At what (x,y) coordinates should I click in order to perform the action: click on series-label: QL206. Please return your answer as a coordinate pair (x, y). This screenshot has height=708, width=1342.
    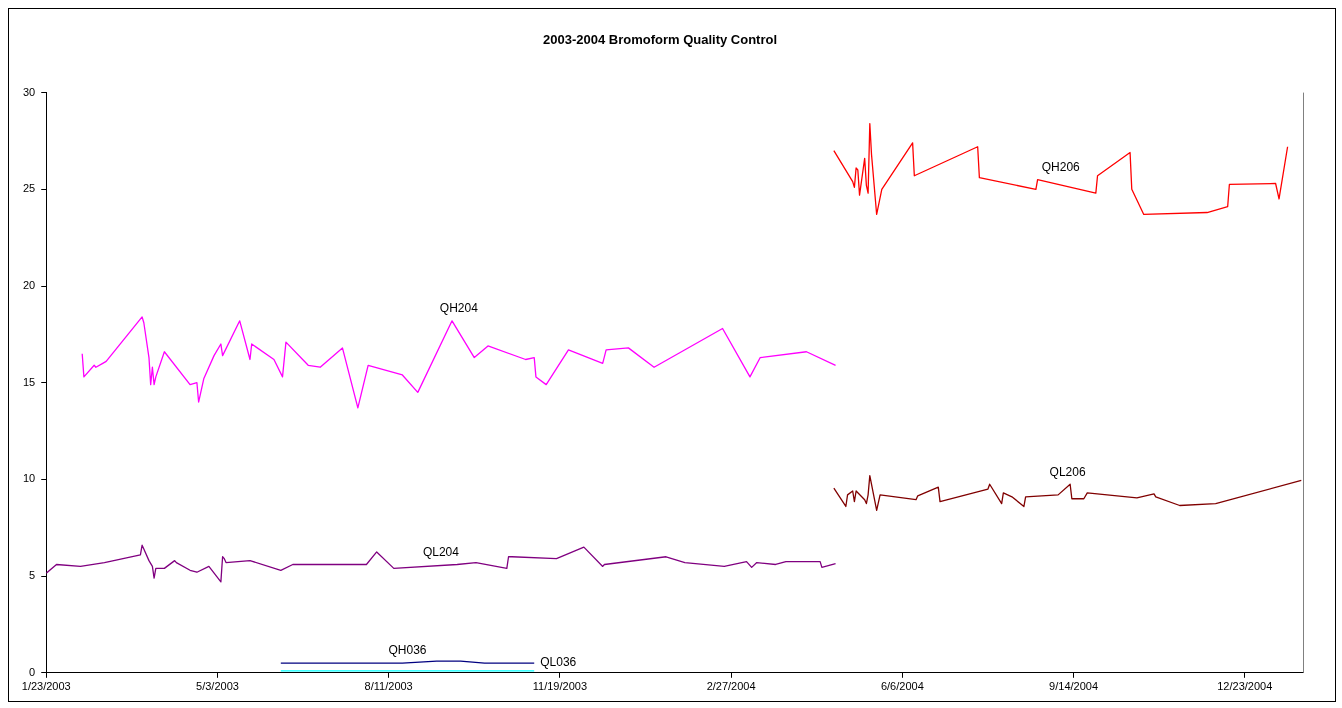
    Looking at the image, I should click on (1067, 471).